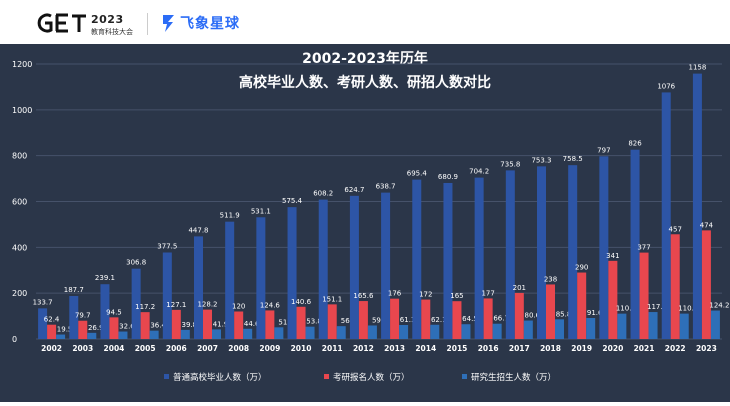  What do you see at coordinates (207, 348) in the screenshot?
I see `x-tick-label: 2007` at bounding box center [207, 348].